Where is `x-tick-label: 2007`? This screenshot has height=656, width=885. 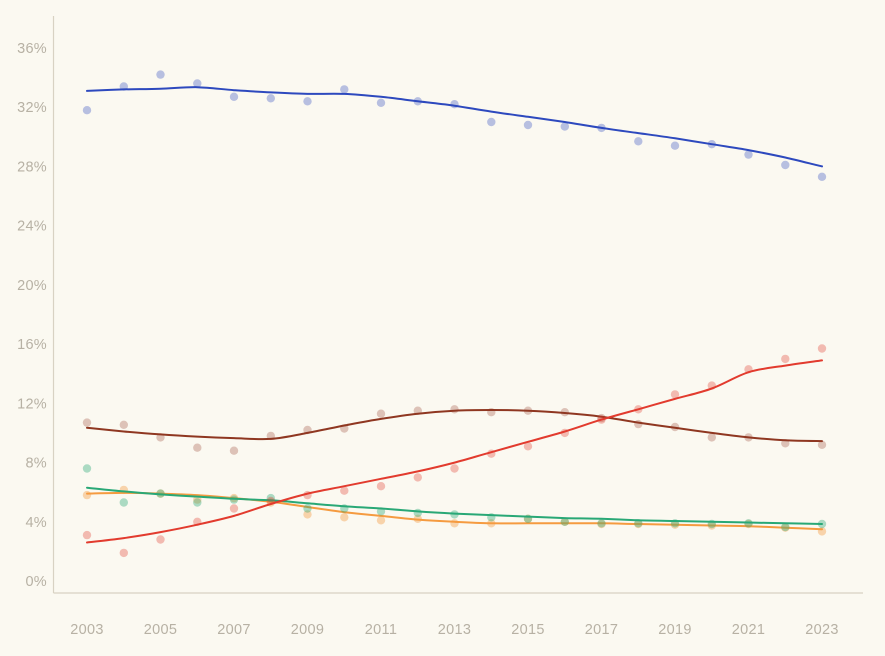 x-tick-label: 2007 is located at coordinates (233, 630).